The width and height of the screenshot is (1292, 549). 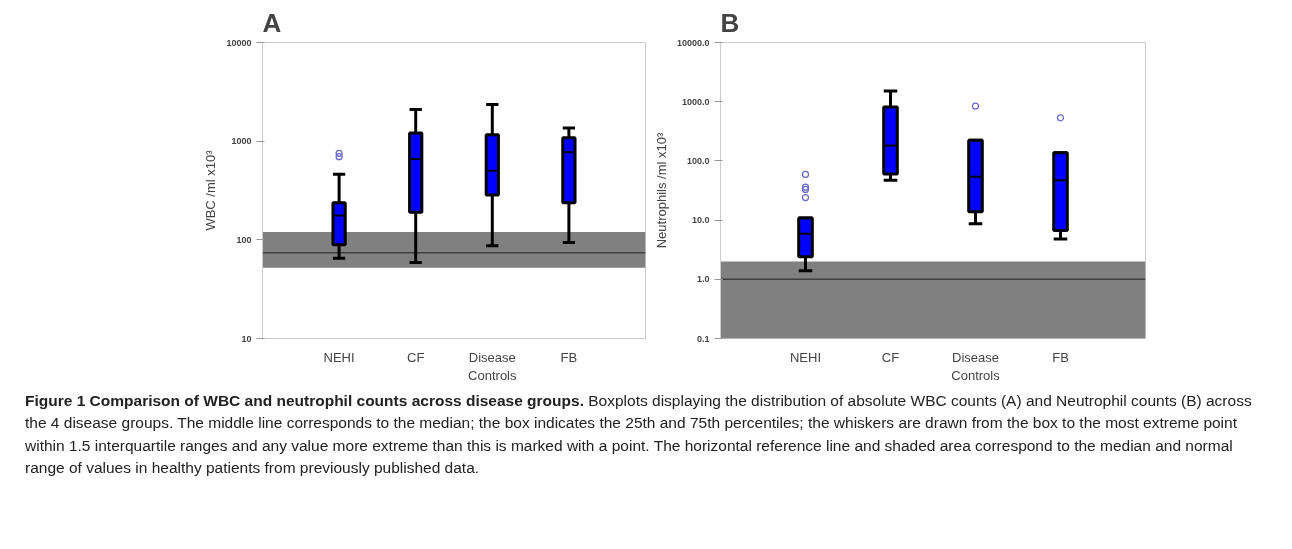 I want to click on y-tick-label: 10, so click(x=246, y=338).